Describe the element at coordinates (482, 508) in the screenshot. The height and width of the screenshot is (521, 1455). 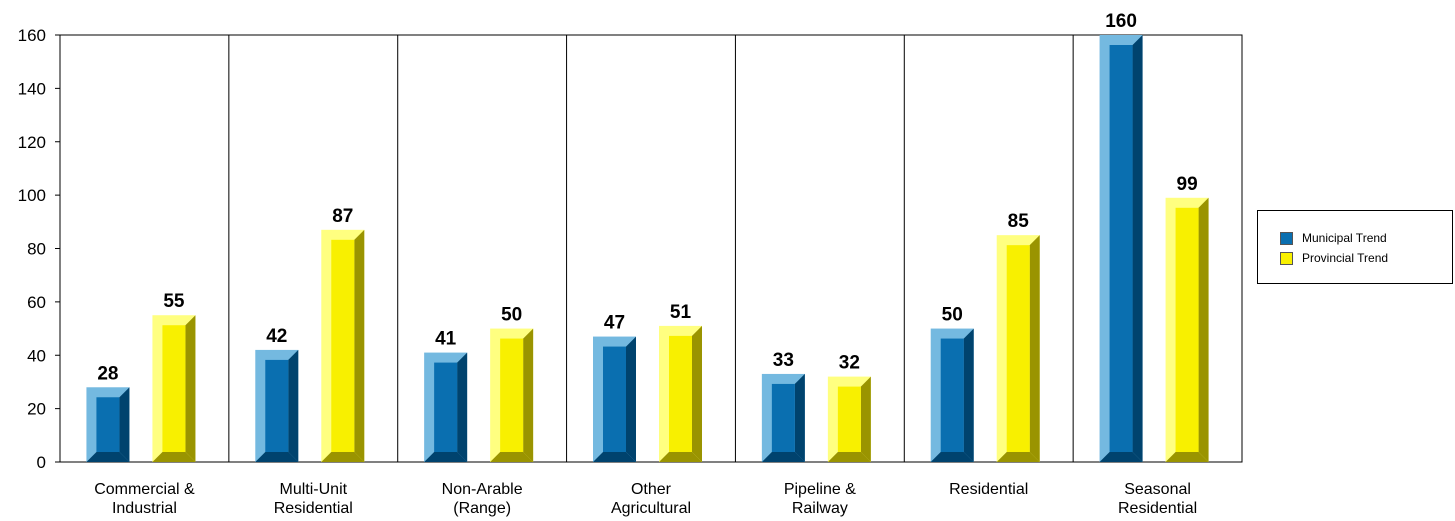
I see `category-label-line: (Range)` at that location.